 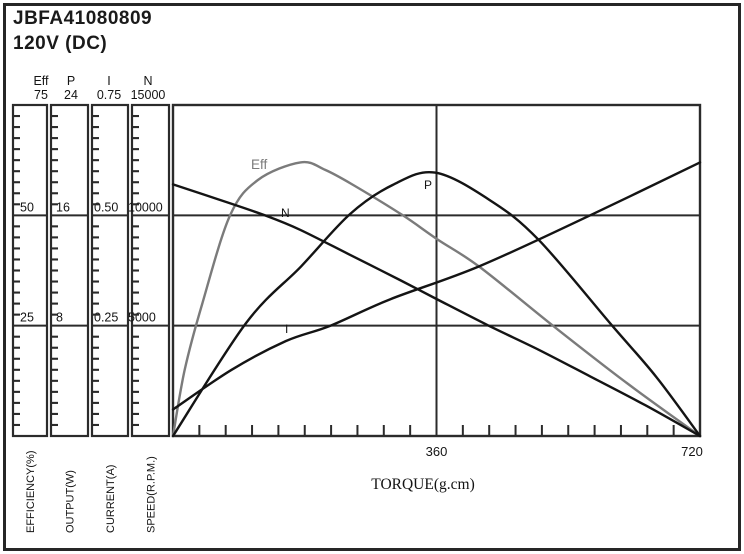 What do you see at coordinates (428, 185) in the screenshot?
I see `curve-label-p: P` at bounding box center [428, 185].